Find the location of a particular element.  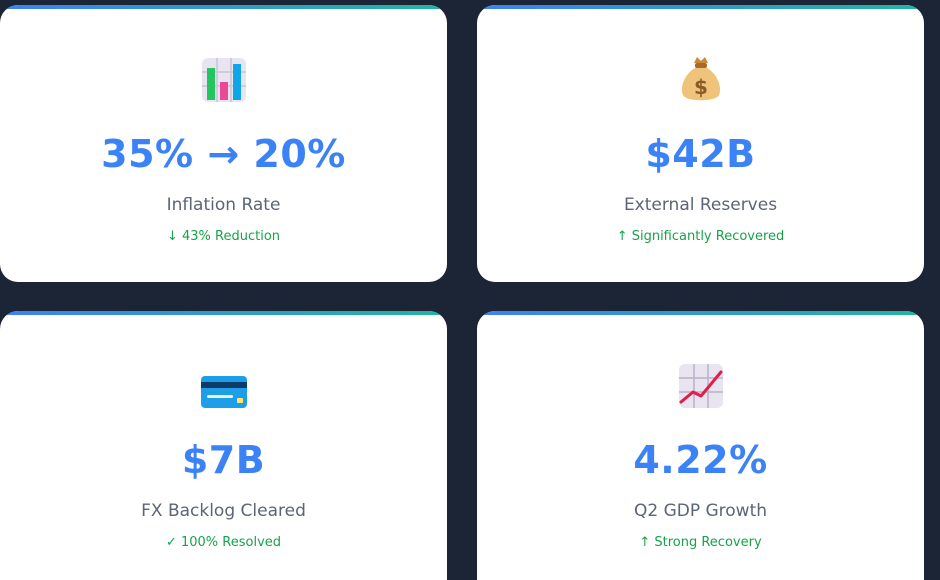

stat-value: 4.22% is located at coordinates (700, 460).